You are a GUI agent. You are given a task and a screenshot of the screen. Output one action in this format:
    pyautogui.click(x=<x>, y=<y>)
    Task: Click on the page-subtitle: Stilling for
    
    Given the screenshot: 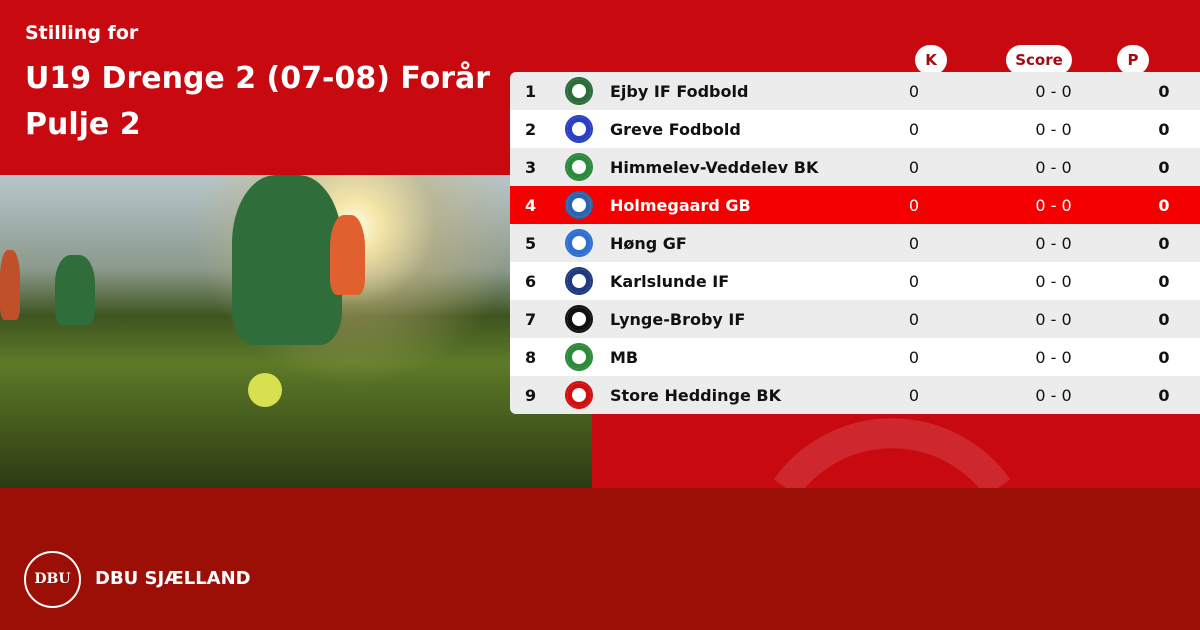 What is the action you would take?
    pyautogui.click(x=82, y=33)
    